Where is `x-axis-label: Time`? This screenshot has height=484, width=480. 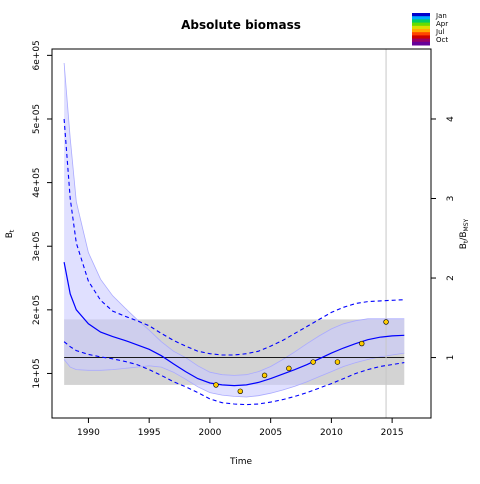 x-axis-label: Time is located at coordinates (240, 462).